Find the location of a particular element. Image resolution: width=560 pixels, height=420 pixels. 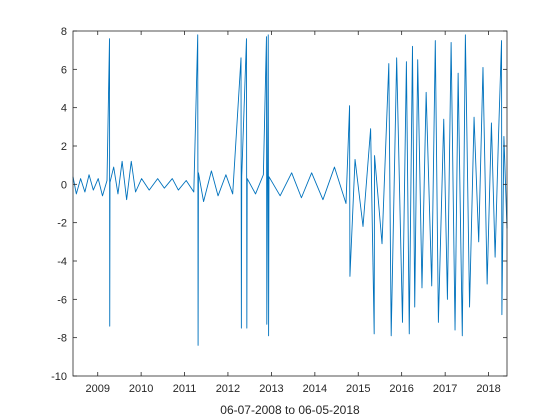

x-tick-label: 2015 is located at coordinates (358, 389).